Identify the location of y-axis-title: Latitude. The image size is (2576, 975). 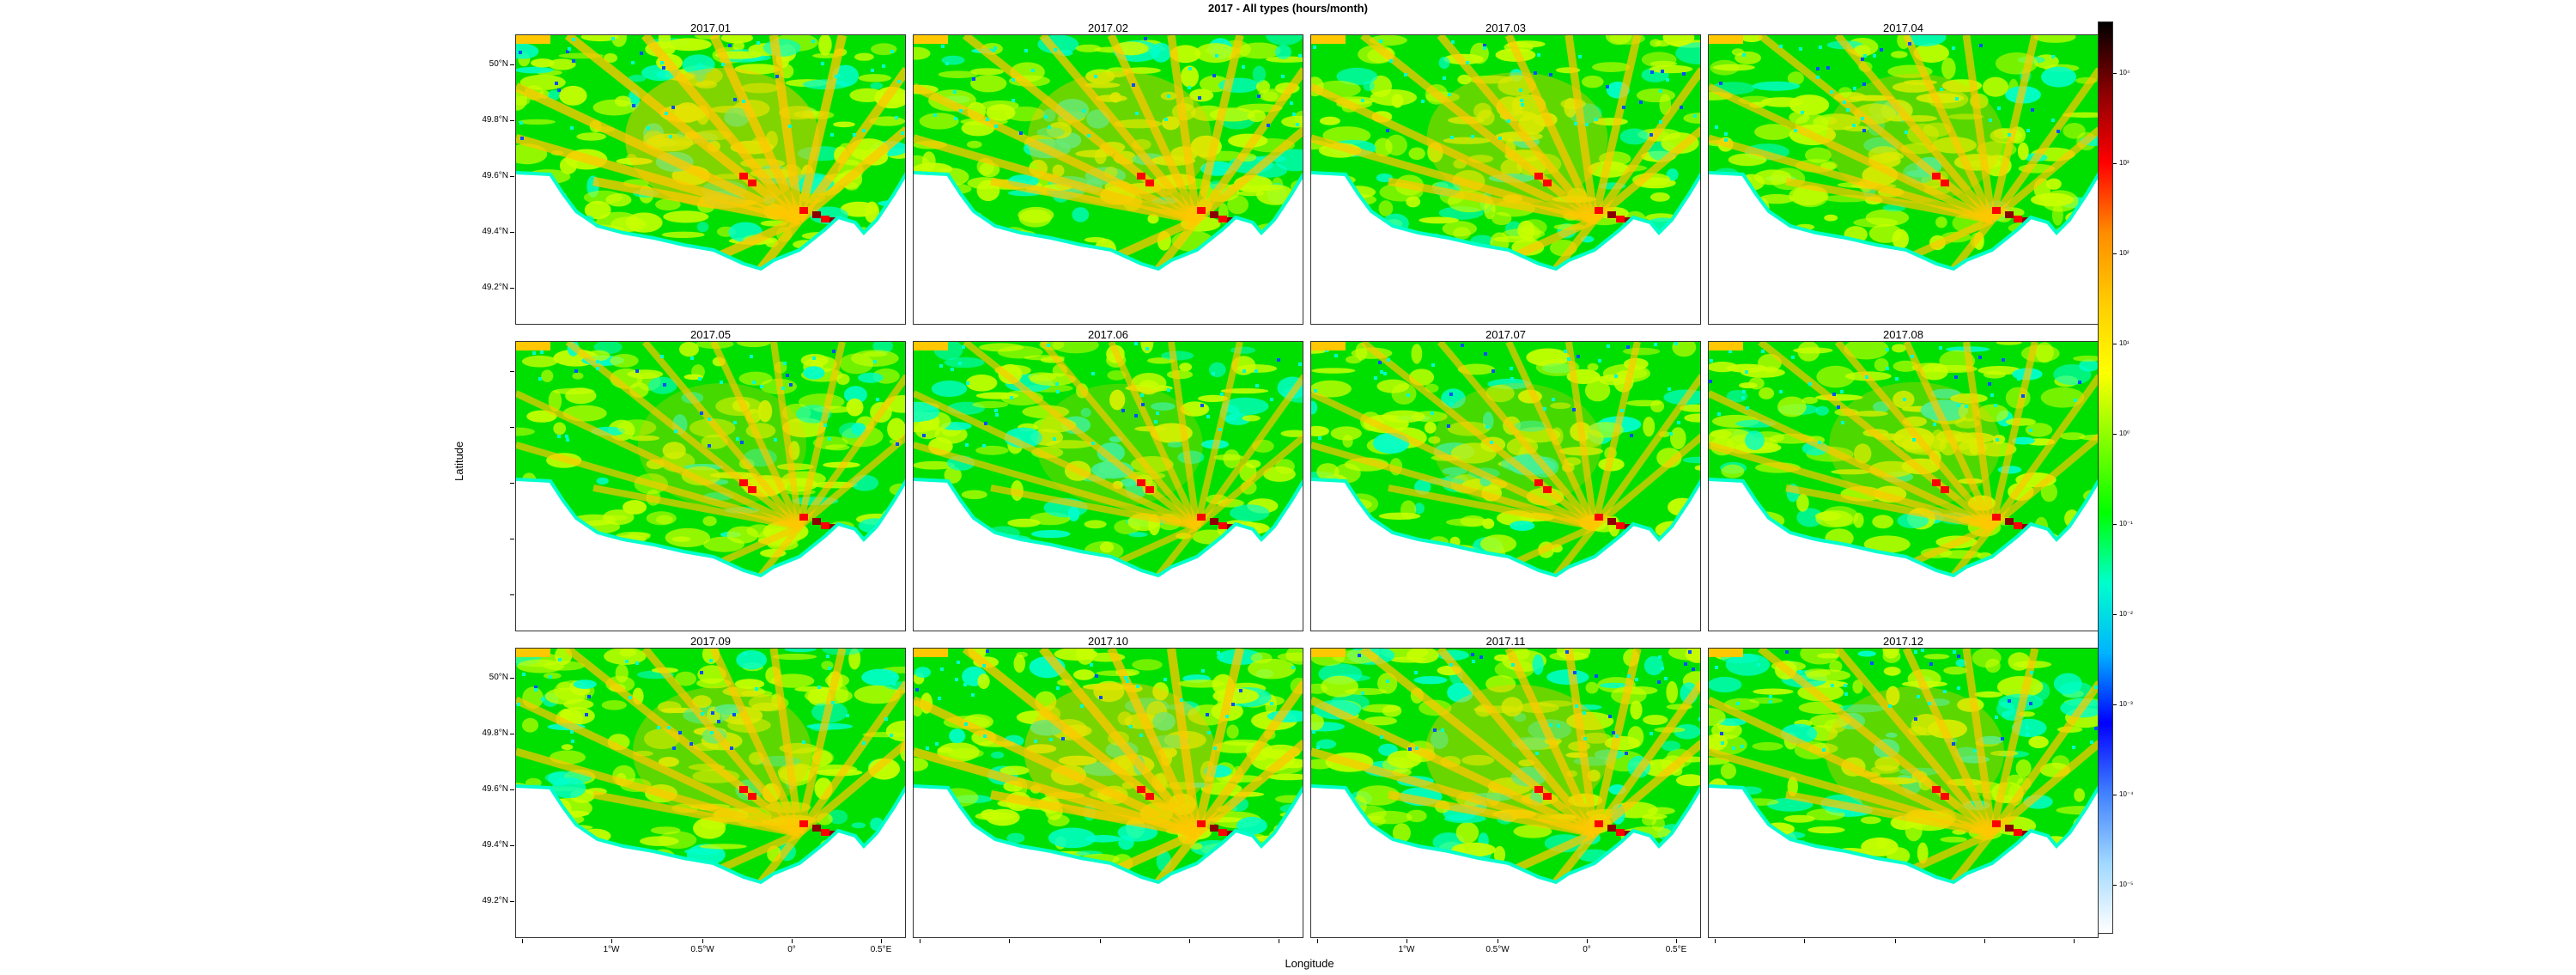
(459, 461).